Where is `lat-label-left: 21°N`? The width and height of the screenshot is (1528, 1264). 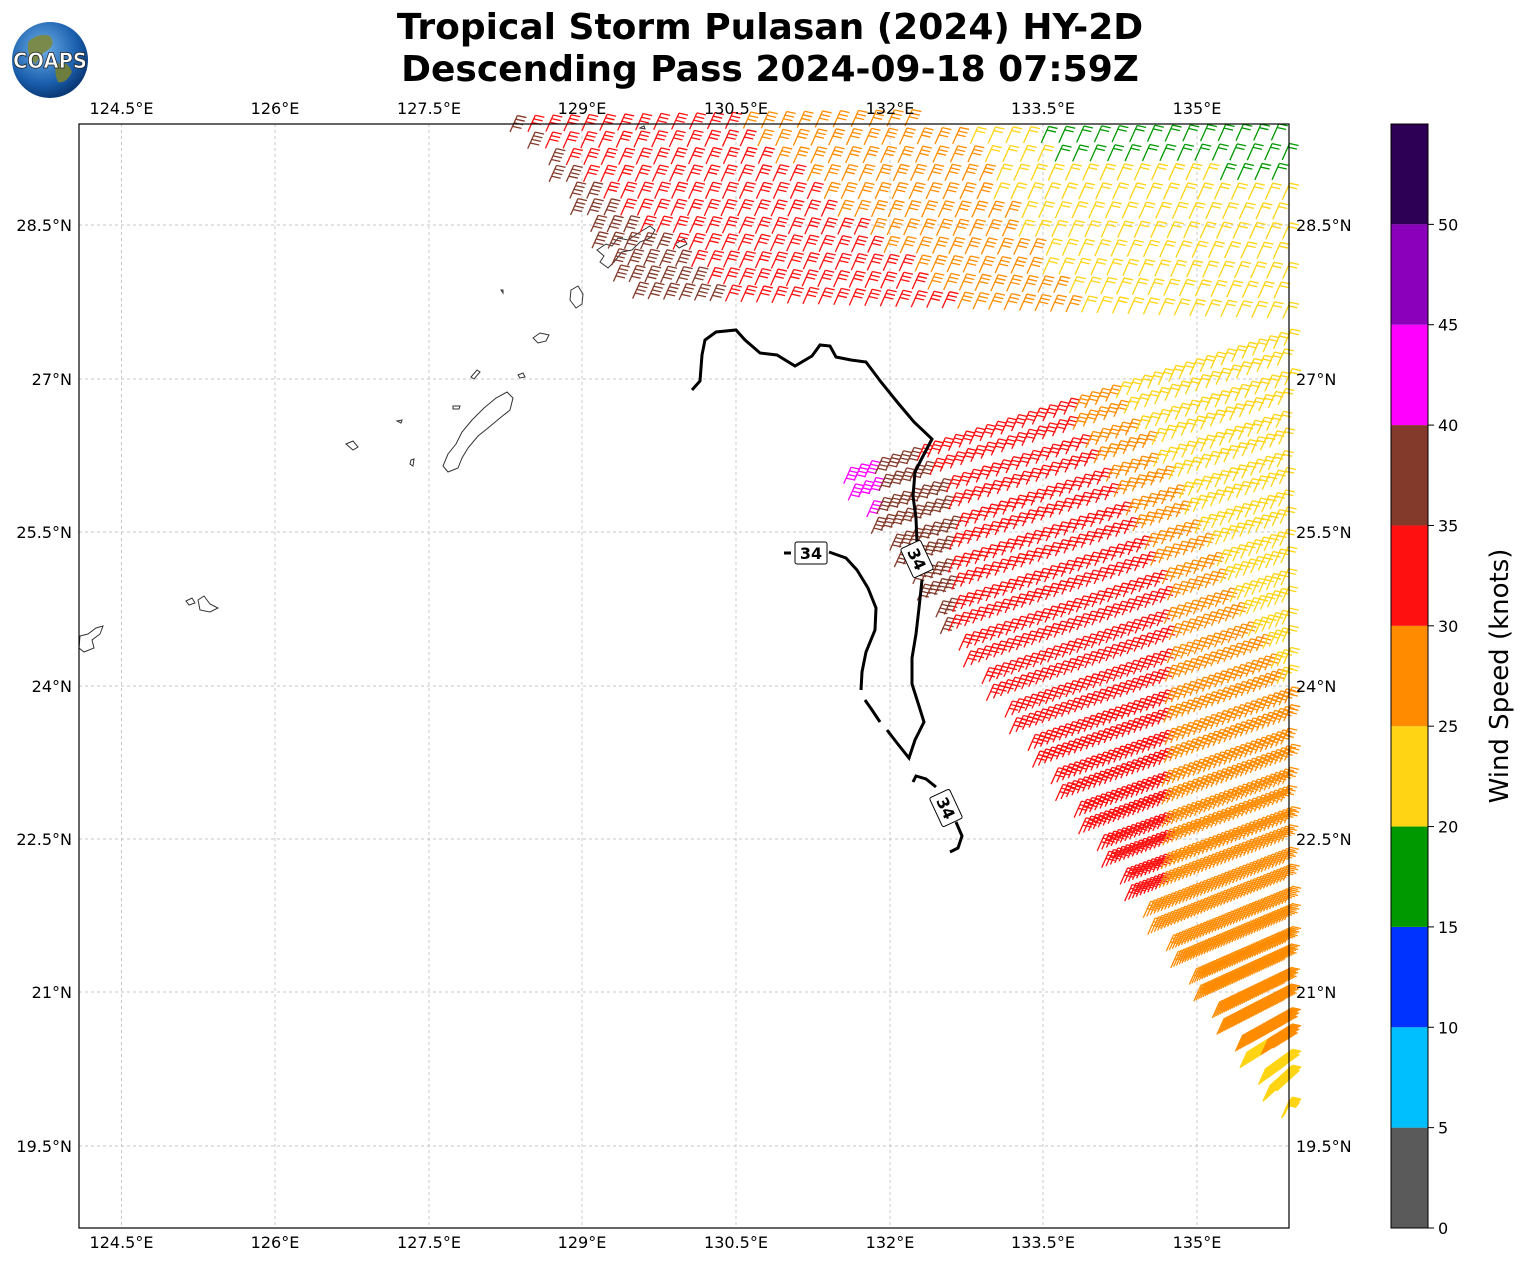
lat-label-left: 21°N is located at coordinates (52, 992).